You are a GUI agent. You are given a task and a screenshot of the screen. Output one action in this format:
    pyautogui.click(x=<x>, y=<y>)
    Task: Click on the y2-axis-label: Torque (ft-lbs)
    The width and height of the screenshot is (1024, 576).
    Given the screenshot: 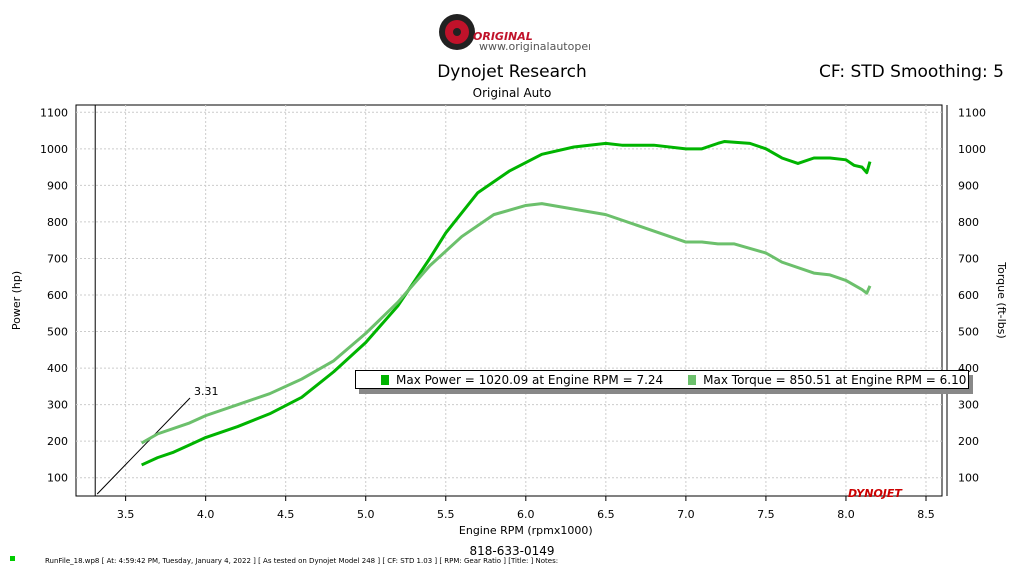 What is the action you would take?
    pyautogui.click(x=1001, y=299)
    